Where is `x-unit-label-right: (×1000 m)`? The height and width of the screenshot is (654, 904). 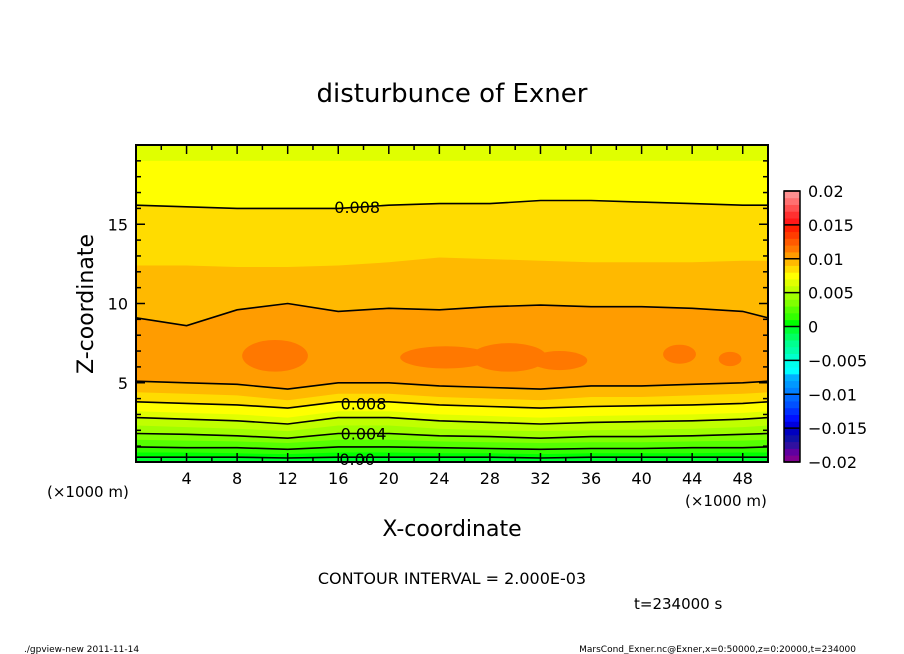 x-unit-label-right: (×1000 m) is located at coordinates (726, 501).